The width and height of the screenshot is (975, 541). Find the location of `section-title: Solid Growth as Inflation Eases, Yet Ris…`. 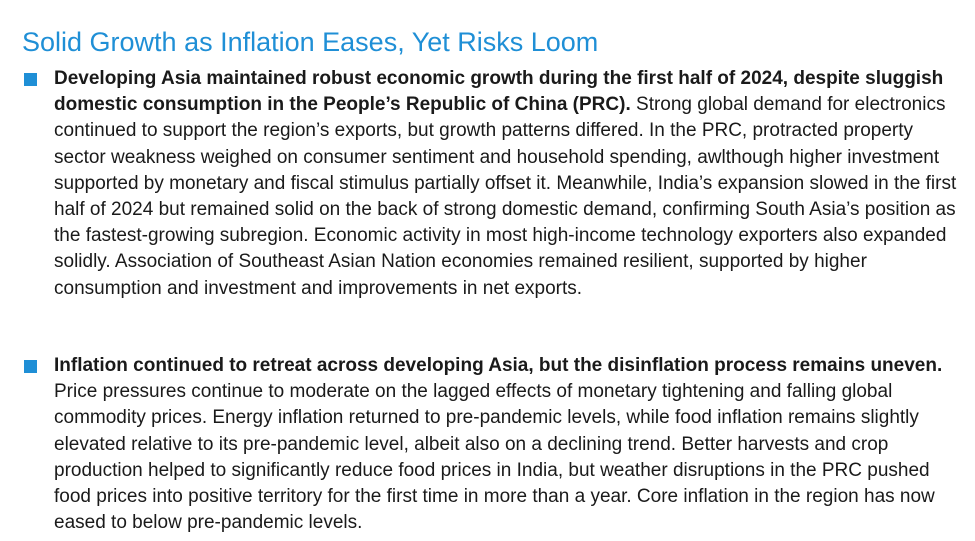

section-title: Solid Growth as Inflation Eases, Yet Ris… is located at coordinates (310, 42).